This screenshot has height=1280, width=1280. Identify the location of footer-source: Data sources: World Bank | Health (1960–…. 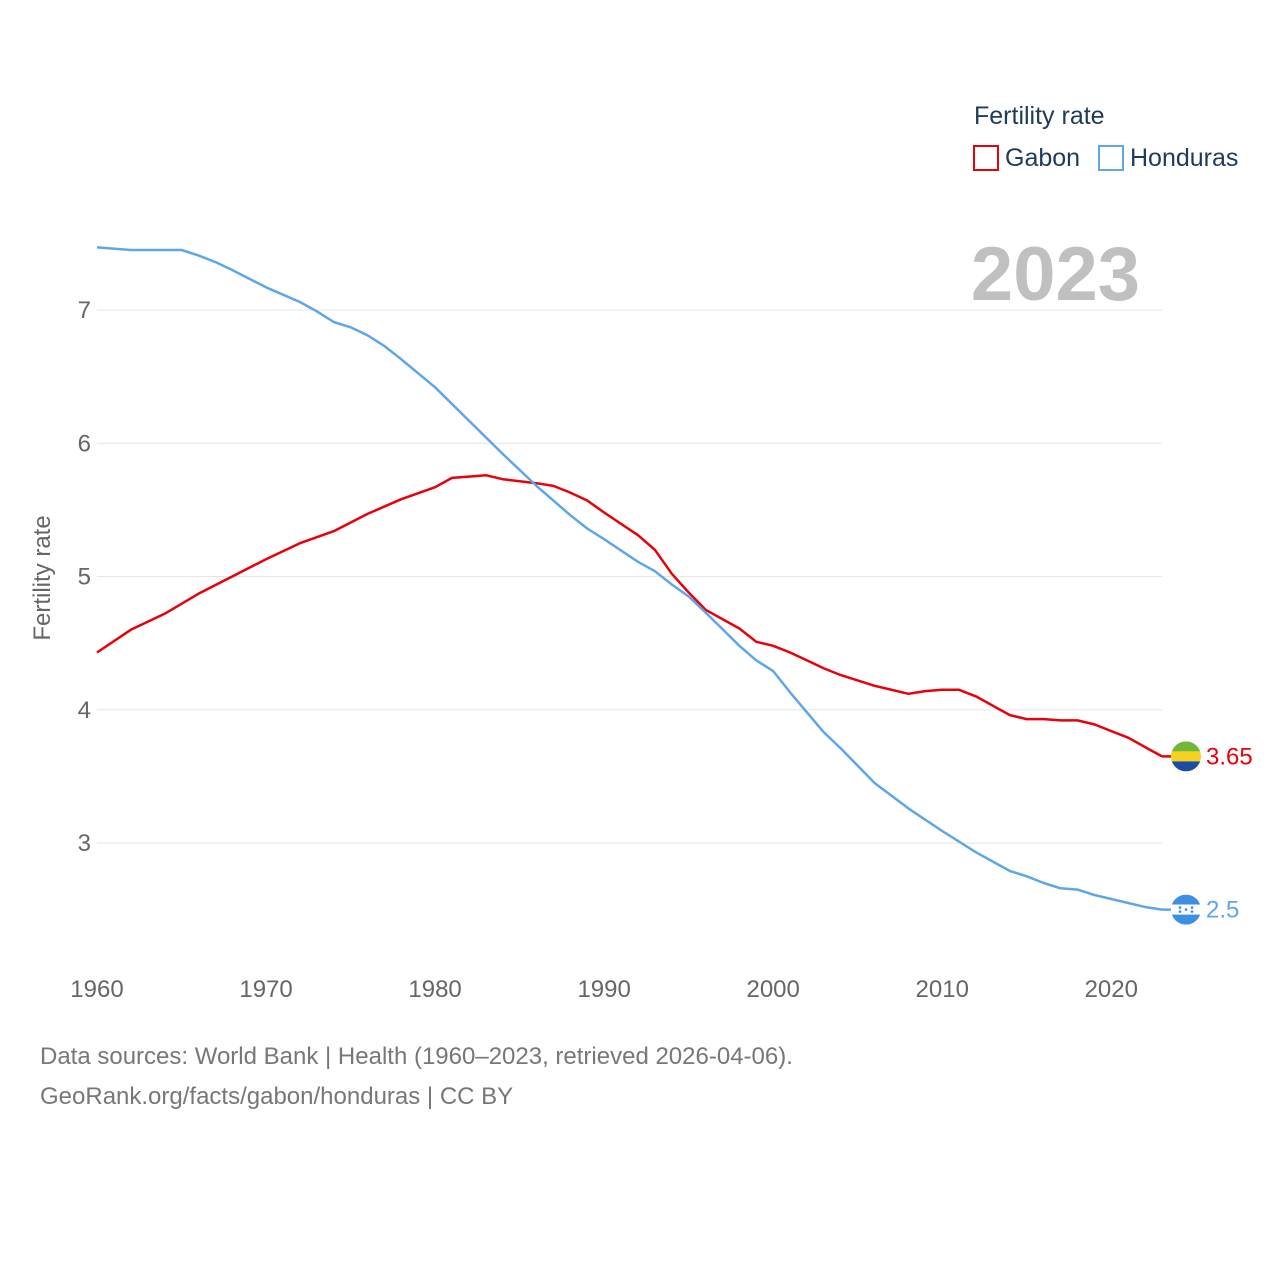
(416, 1056).